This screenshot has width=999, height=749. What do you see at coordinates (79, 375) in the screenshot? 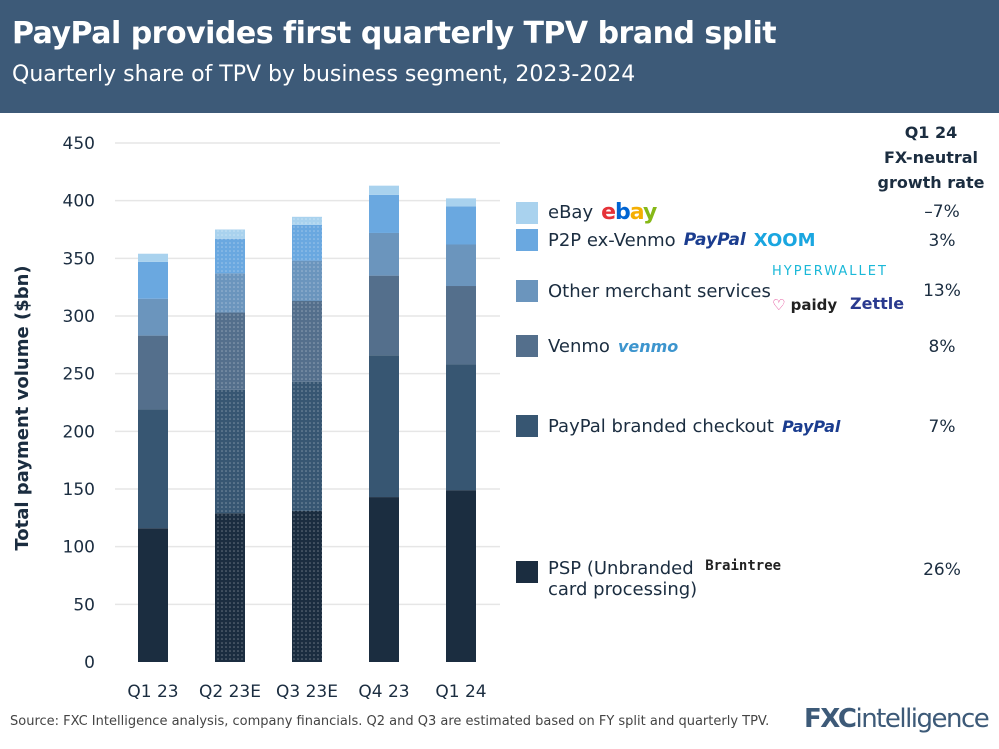
I see `y-tick-label: 250` at bounding box center [79, 375].